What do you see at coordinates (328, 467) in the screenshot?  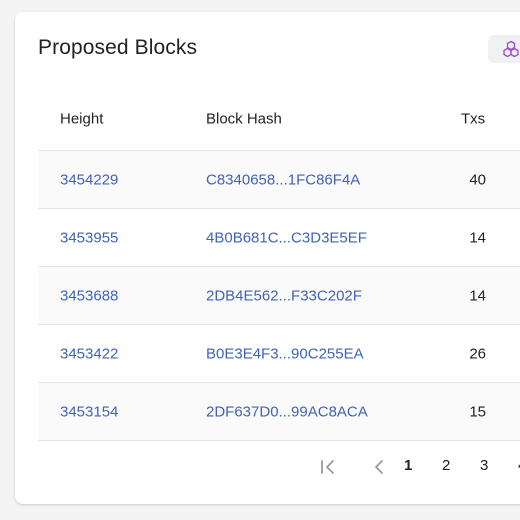 I see `first-page-icon` at bounding box center [328, 467].